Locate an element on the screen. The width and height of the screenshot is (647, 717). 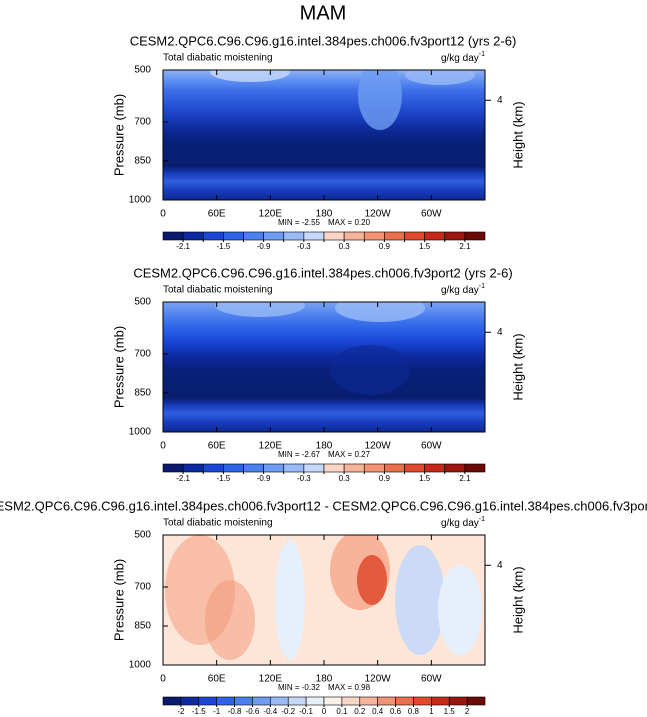
colorbar-label: -2.1 is located at coordinates (183, 246).